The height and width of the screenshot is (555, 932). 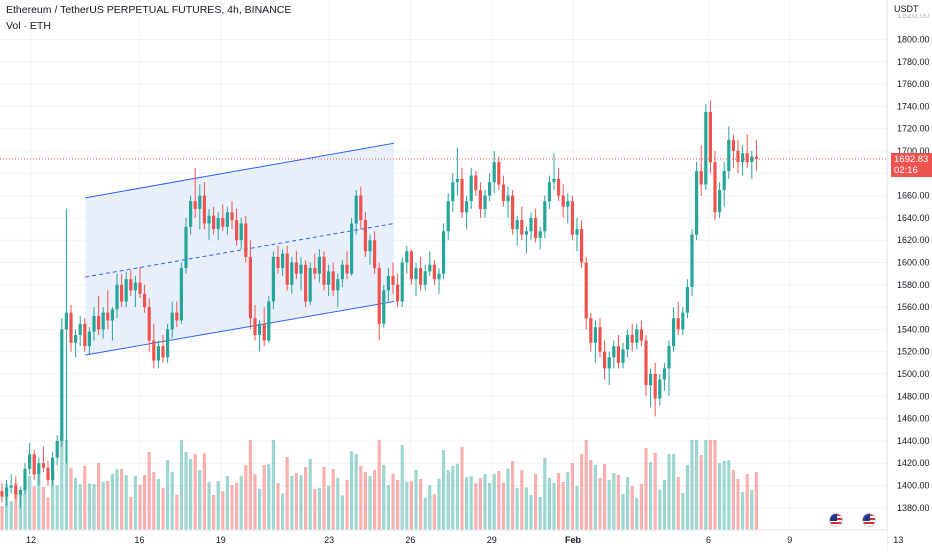 What do you see at coordinates (913, 15) in the screenshot?
I see `price-tick-partial: 1820.00` at bounding box center [913, 15].